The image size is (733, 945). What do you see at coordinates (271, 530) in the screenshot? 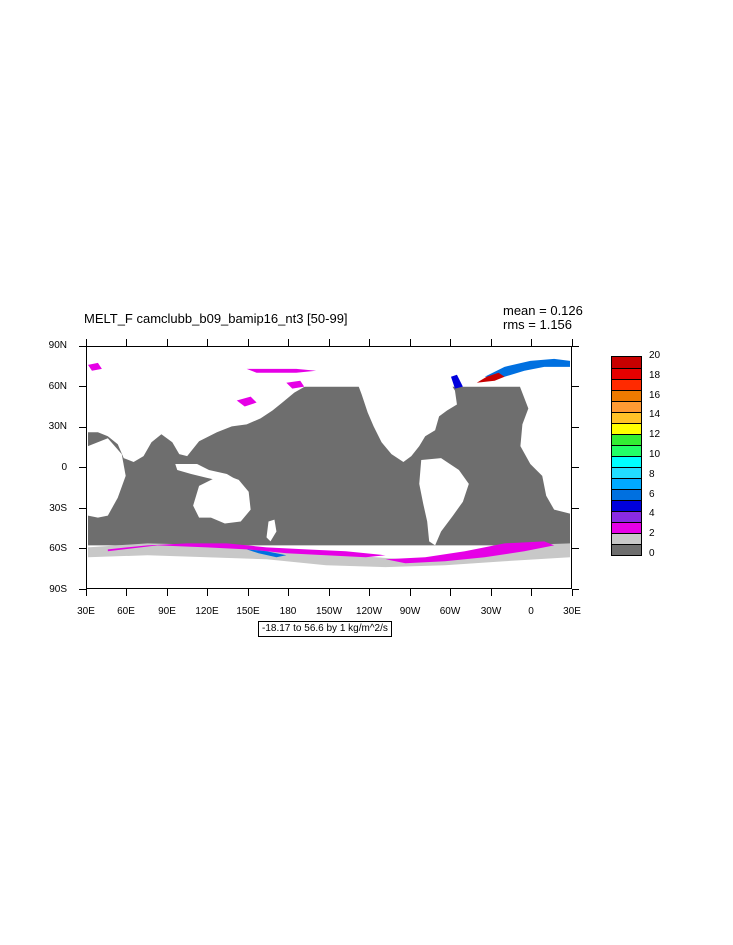
I see `land-new-zealand` at bounding box center [271, 530].